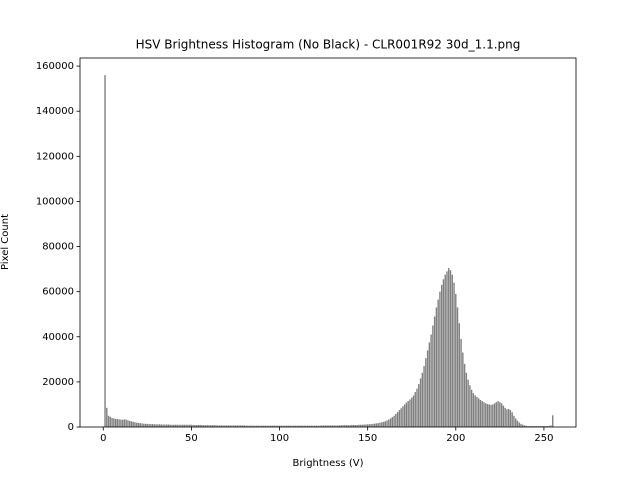 The width and height of the screenshot is (640, 480). I want to click on y-axis-label: Pixel Count, so click(5, 242).